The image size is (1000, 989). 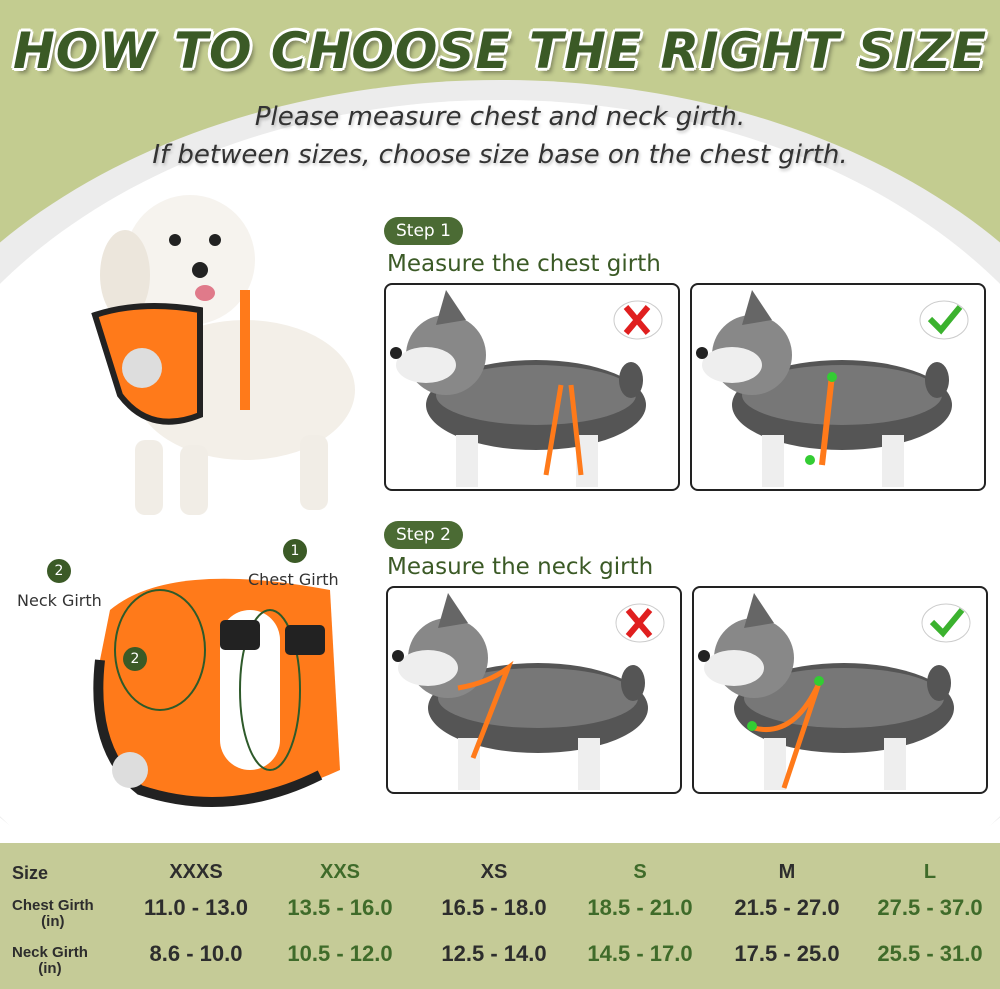 What do you see at coordinates (640, 953) in the screenshot?
I see `neck-girth-value: 14.5 - 17.0` at bounding box center [640, 953].